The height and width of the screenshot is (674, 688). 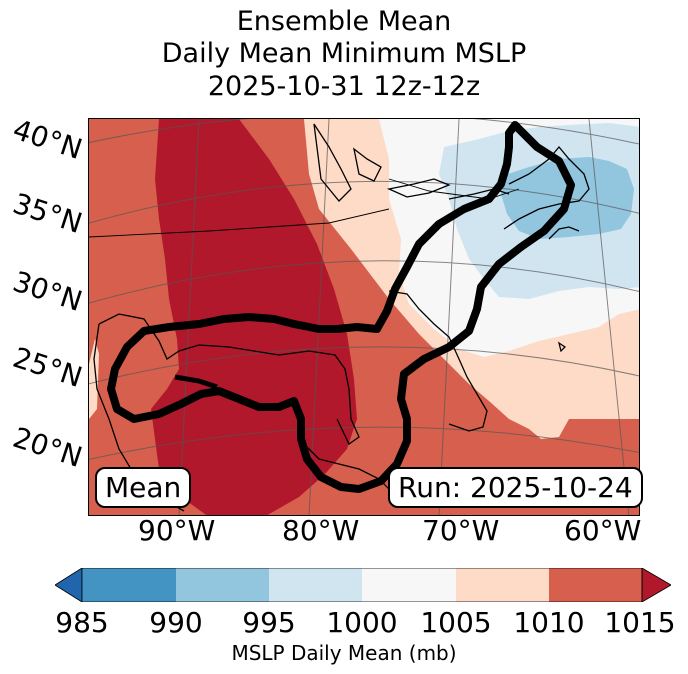 I want to click on title-line-1: Ensemble Mean, so click(x=344, y=21).